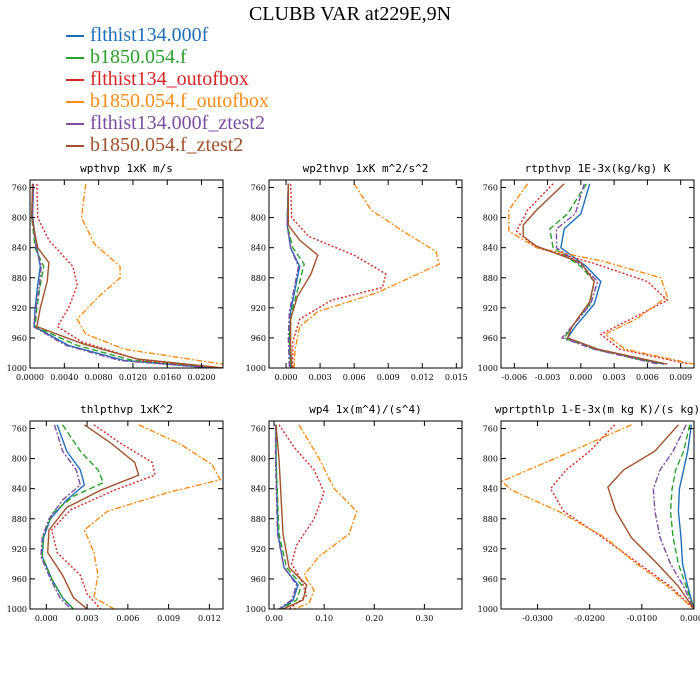  Describe the element at coordinates (365, 409) in the screenshot. I see `chart-title: wp4 1x(m^4)/(s^4)` at that location.